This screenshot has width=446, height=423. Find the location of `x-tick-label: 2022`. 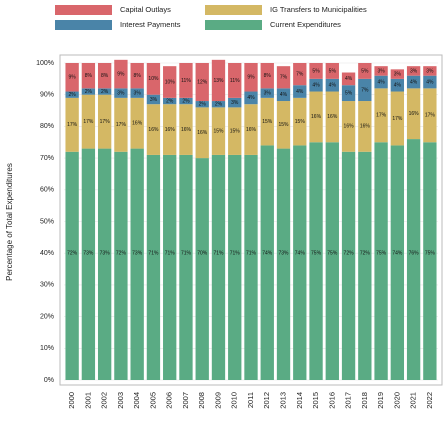

x-tick-label: 2022 is located at coordinates (429, 400).